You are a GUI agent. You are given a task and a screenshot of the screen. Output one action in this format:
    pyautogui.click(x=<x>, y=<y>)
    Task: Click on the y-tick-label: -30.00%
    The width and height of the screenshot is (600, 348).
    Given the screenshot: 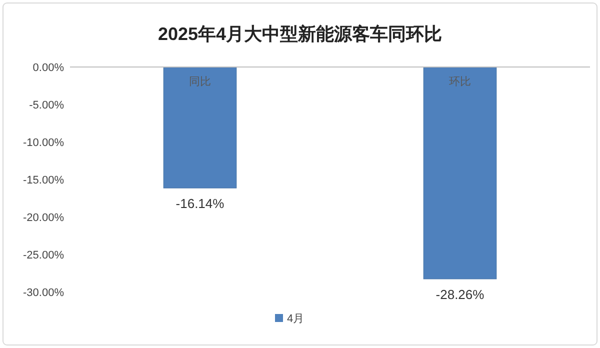 What is the action you would take?
    pyautogui.click(x=43, y=293)
    